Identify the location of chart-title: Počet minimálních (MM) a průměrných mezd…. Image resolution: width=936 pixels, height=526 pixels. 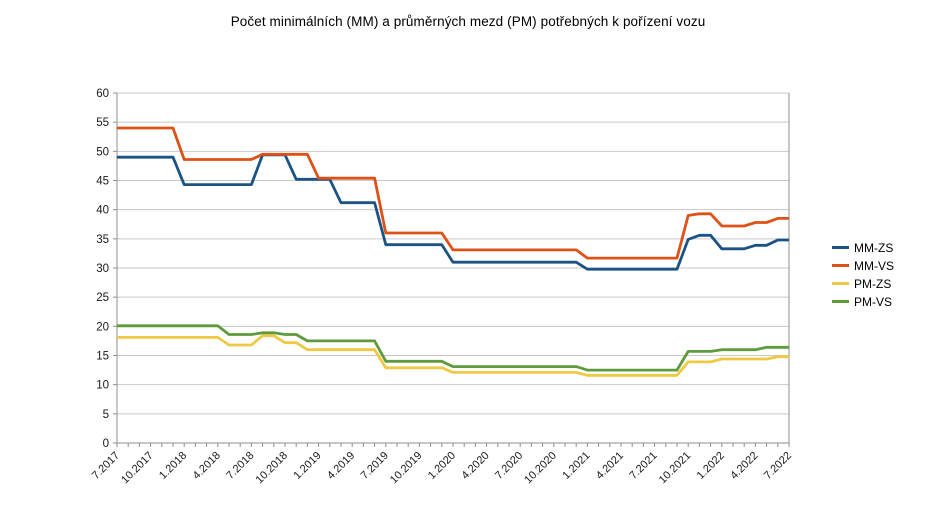
(468, 21).